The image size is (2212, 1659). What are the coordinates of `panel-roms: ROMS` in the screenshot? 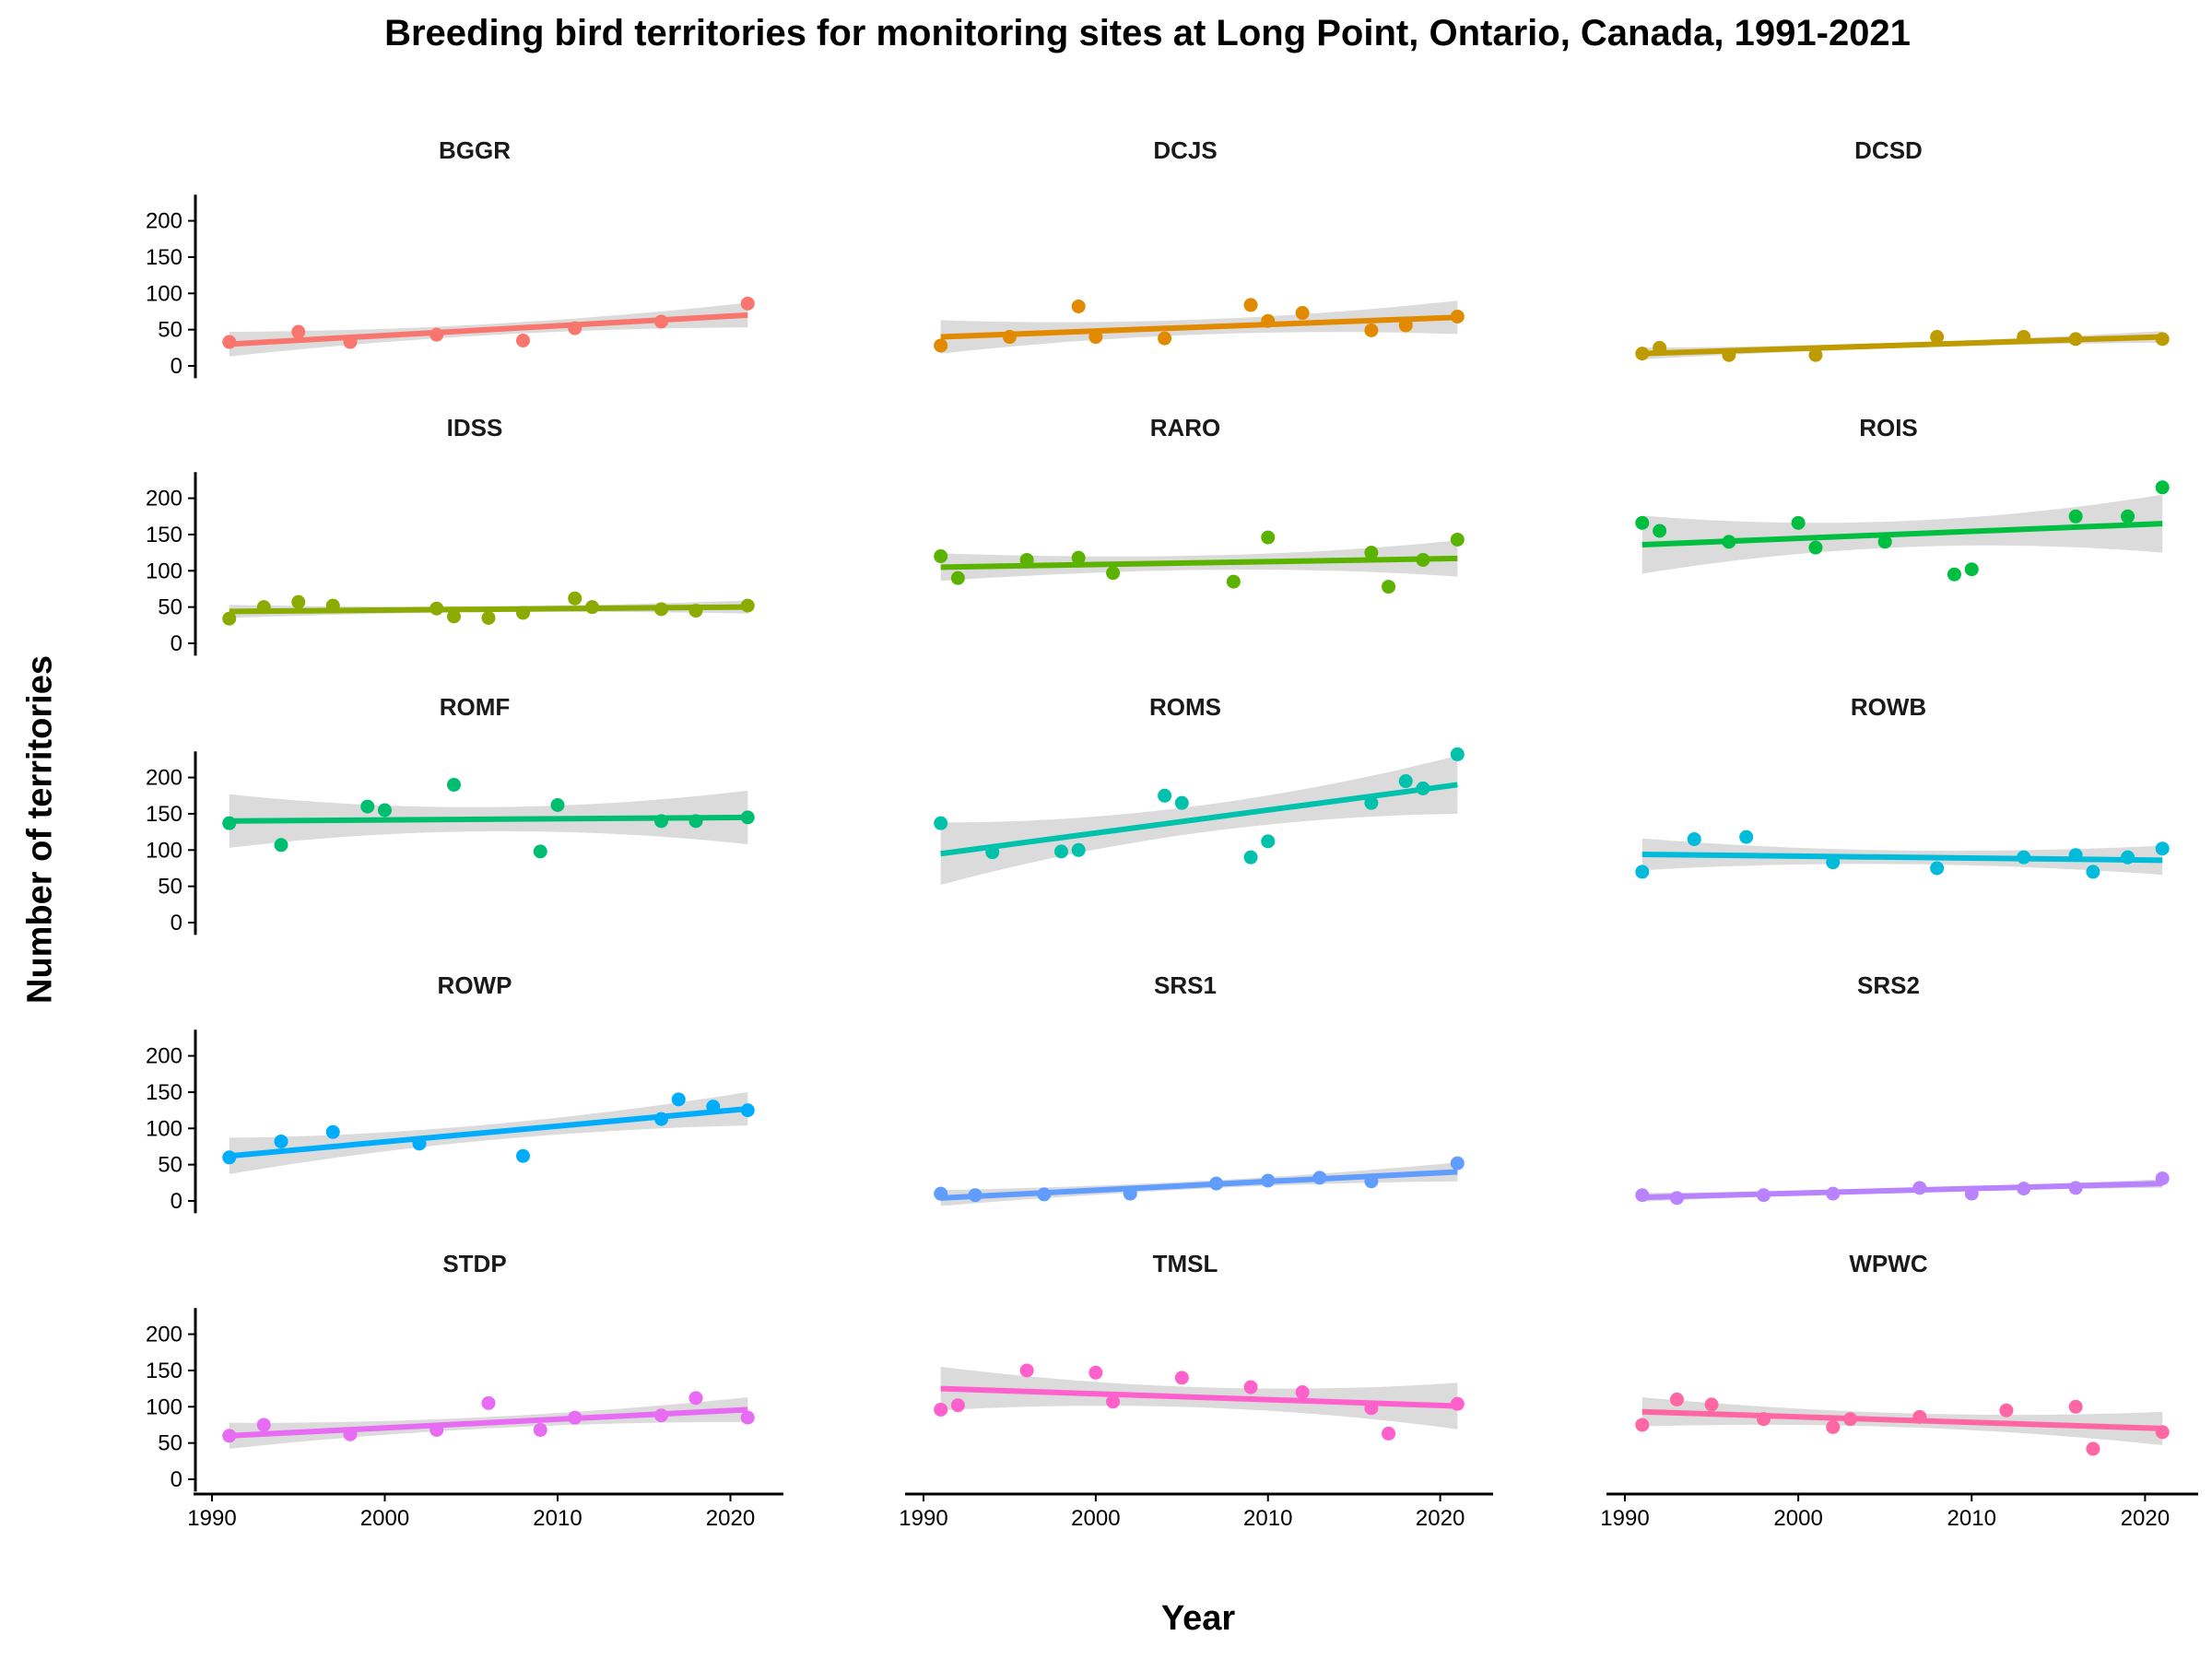 It's located at (1199, 789).